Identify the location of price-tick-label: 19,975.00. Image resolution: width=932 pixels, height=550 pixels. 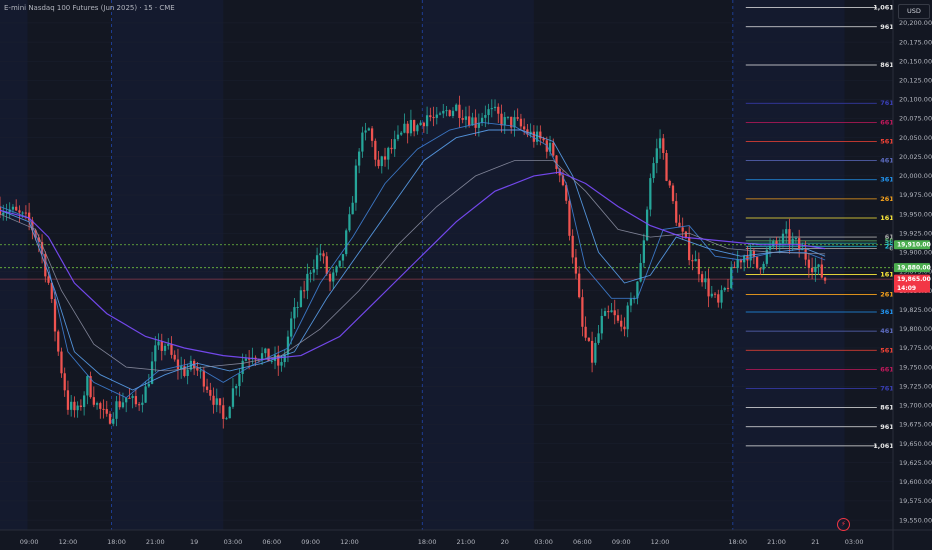
(915, 195).